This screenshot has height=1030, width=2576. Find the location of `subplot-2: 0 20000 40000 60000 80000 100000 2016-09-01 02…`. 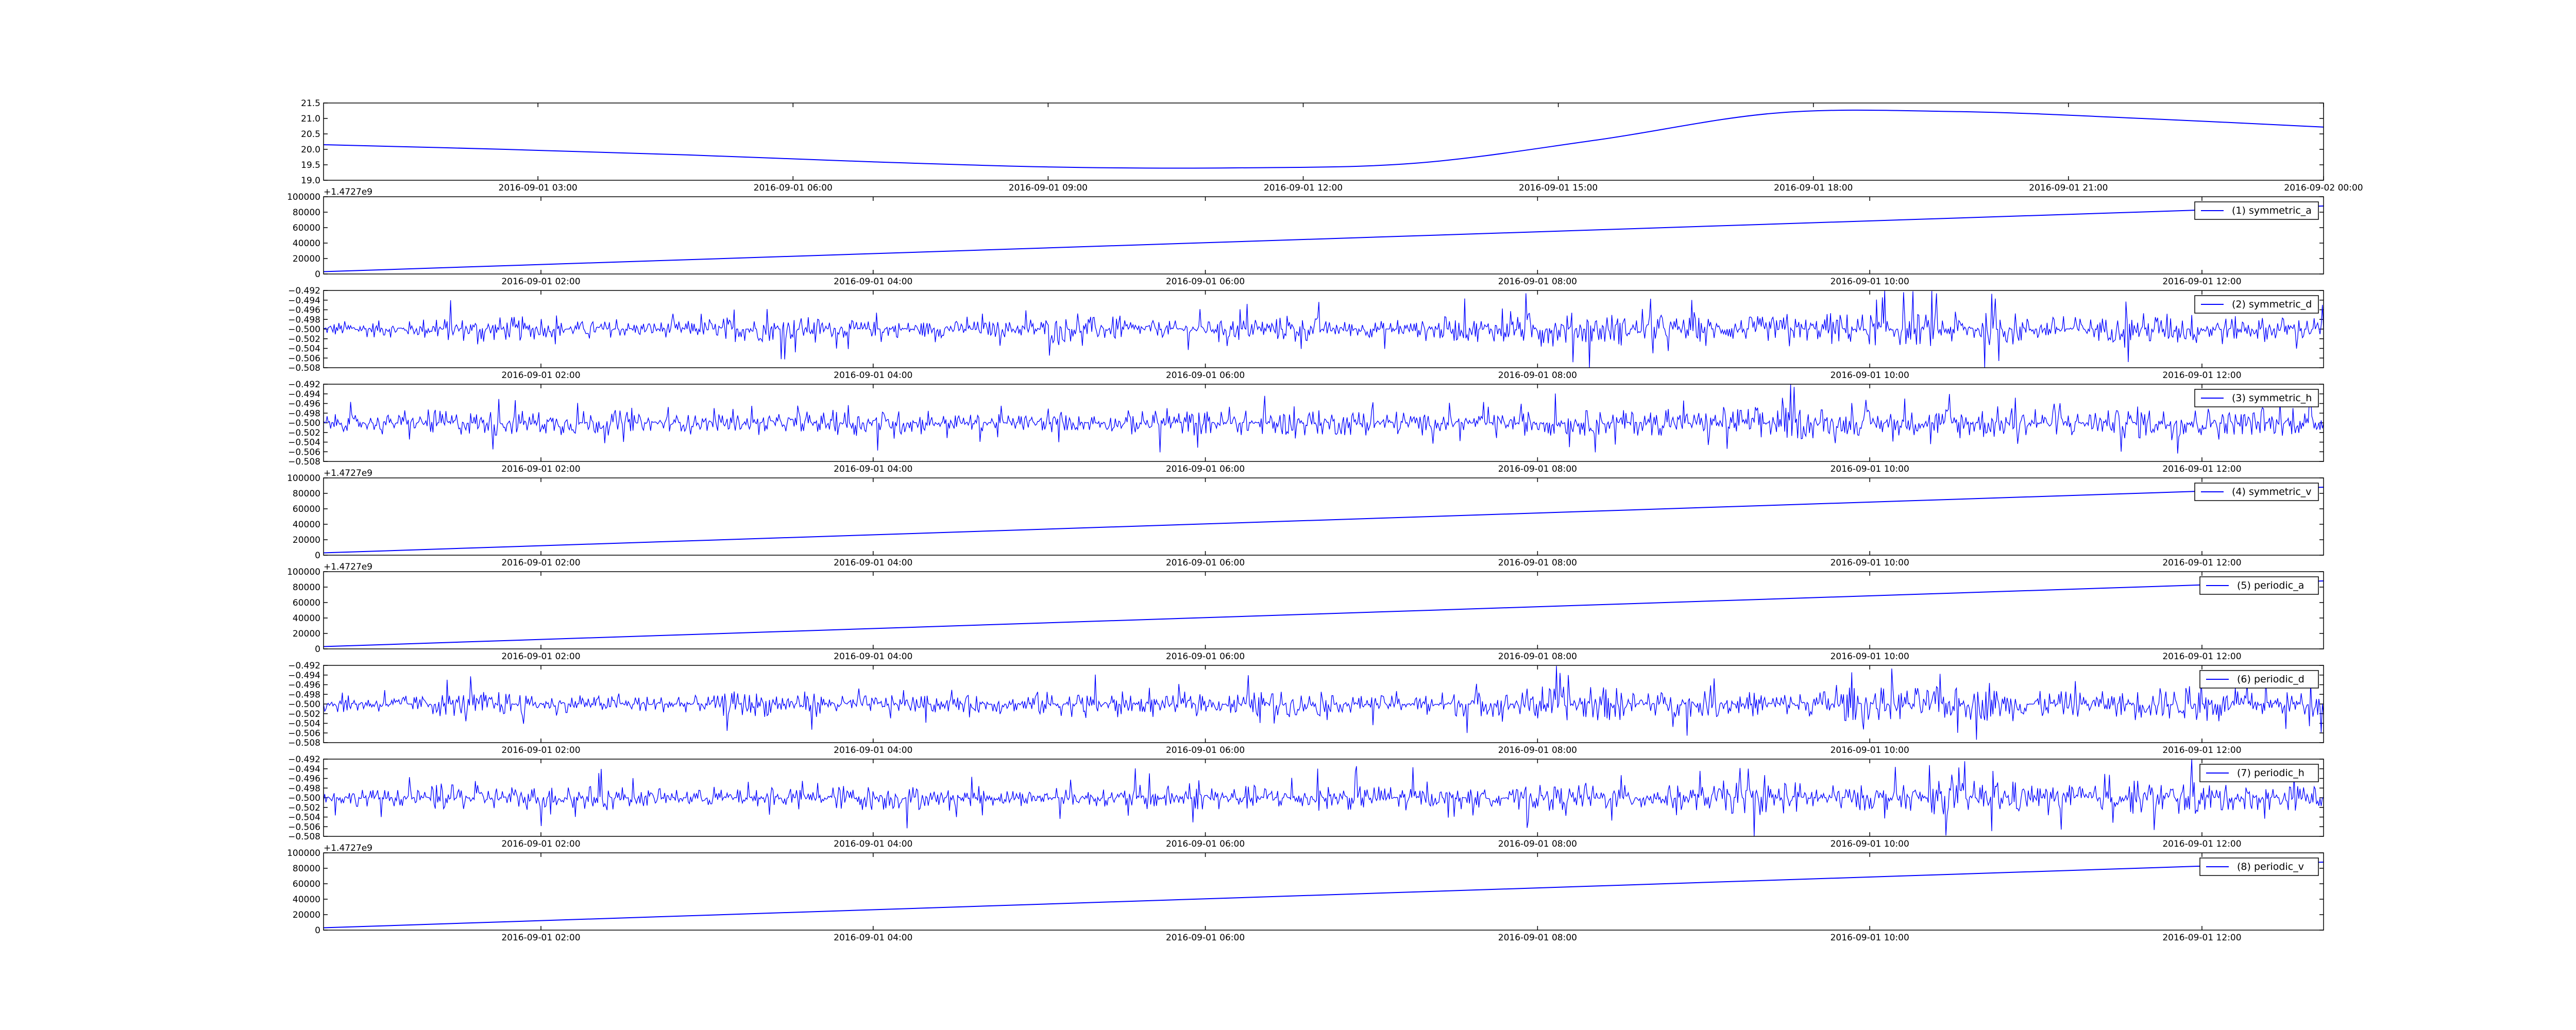

subplot-2: 0 20000 40000 60000 80000 100000 2016-09-01 02… is located at coordinates (1305, 237).